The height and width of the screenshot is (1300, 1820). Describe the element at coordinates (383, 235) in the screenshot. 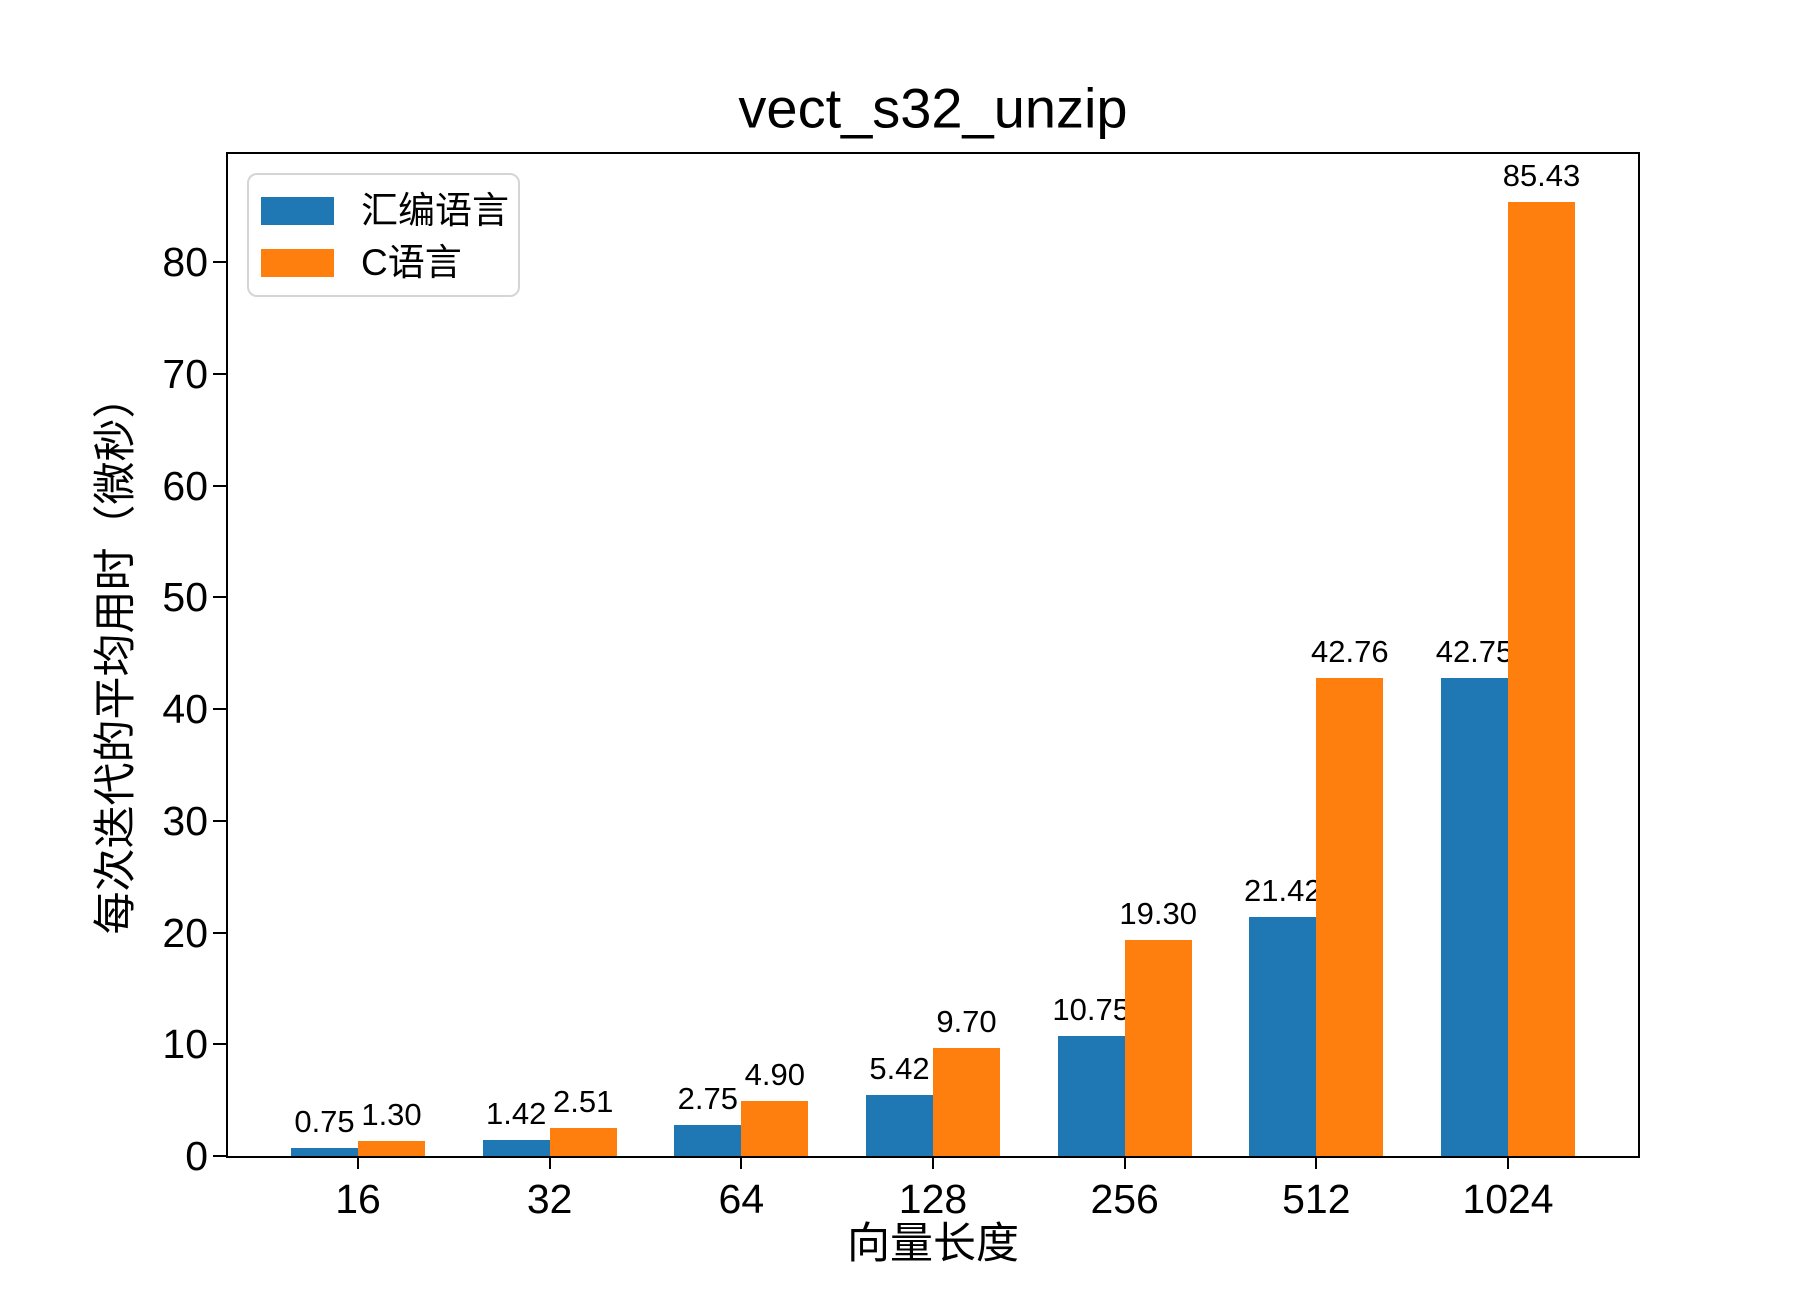

I see `legend: 汇编语言 C语言` at that location.